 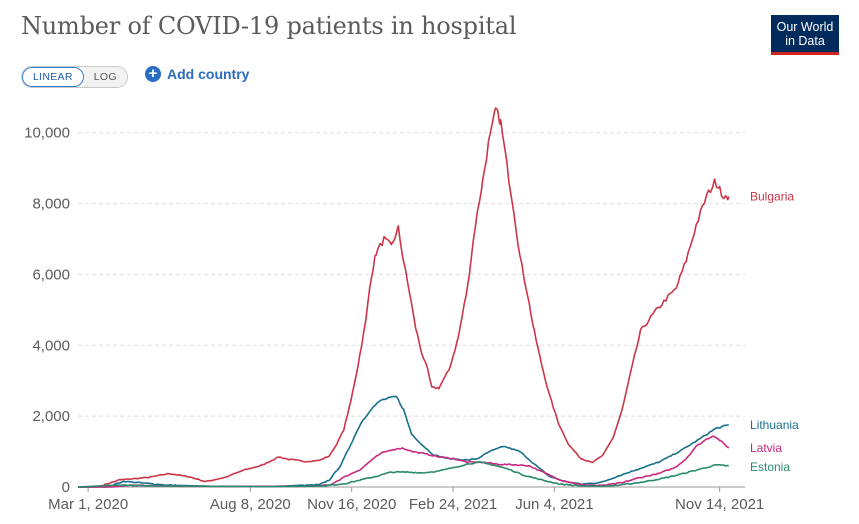 What do you see at coordinates (351, 504) in the screenshot?
I see `x-tick-label: Nov 16, 2020` at bounding box center [351, 504].